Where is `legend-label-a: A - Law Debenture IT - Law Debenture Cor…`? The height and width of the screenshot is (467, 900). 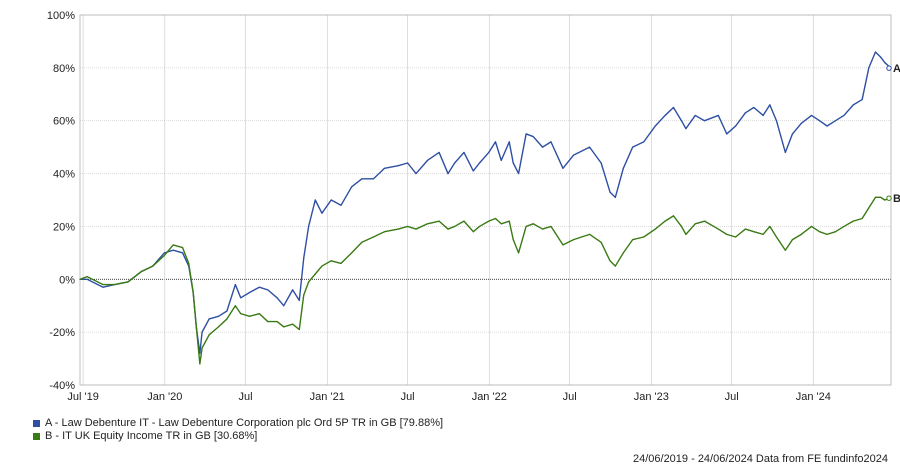 legend-label-a: A - Law Debenture IT - Law Debenture Cor… is located at coordinates (244, 423).